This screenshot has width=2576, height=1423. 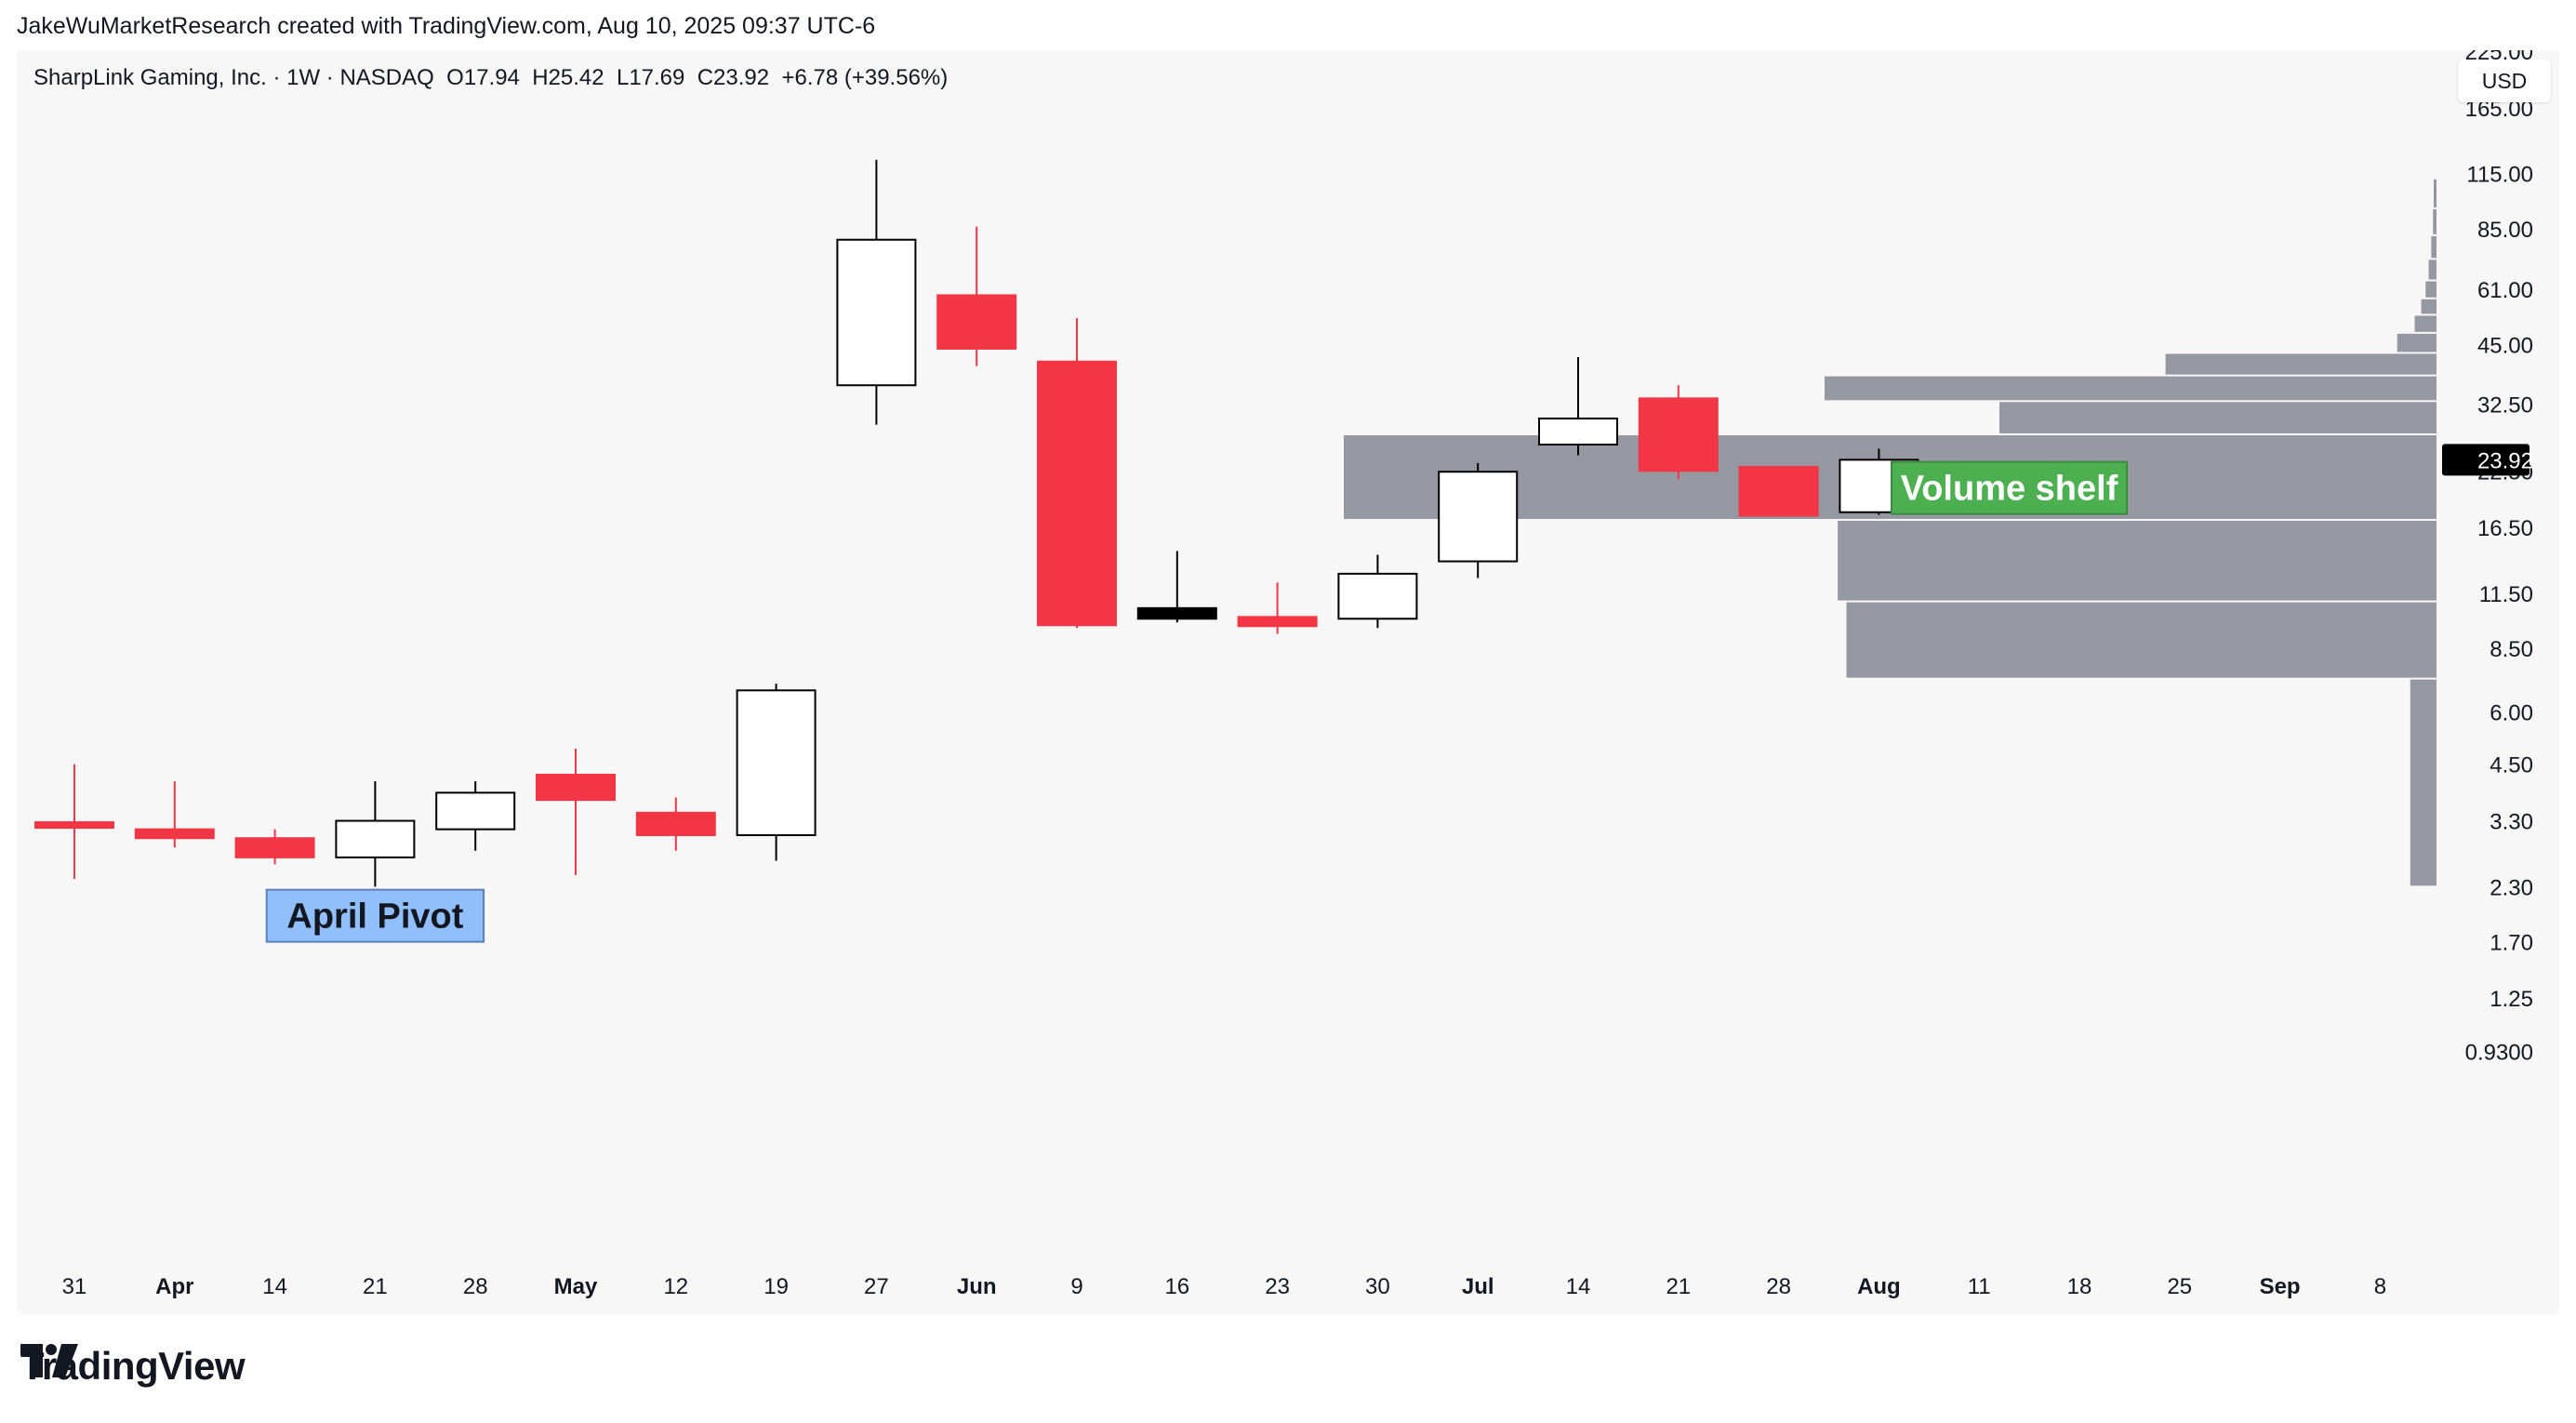 I want to click on legend-open: O17.94, so click(x=483, y=78).